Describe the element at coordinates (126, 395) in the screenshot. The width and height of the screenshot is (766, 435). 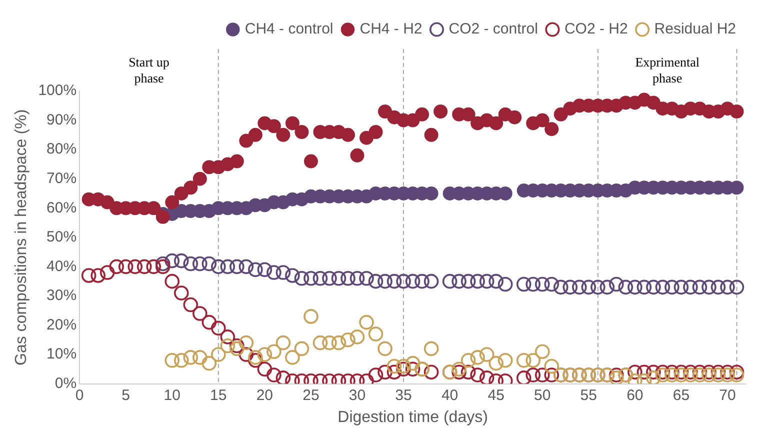
I see `x-tick-label: 5` at that location.